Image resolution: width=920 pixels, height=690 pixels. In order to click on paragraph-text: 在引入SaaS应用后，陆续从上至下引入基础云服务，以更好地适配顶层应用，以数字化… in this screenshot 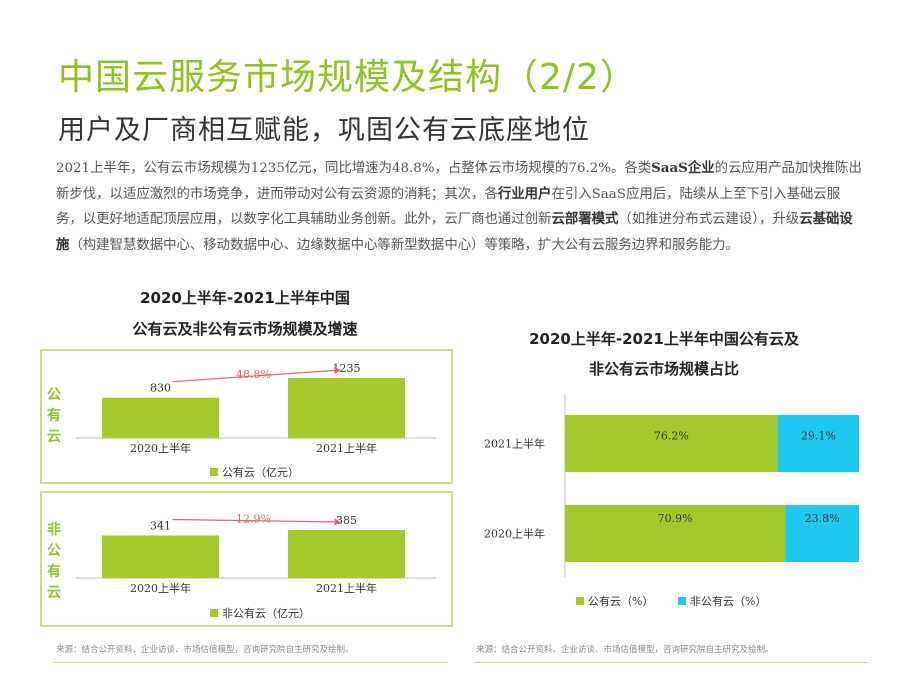, I will do `click(448, 207)`.